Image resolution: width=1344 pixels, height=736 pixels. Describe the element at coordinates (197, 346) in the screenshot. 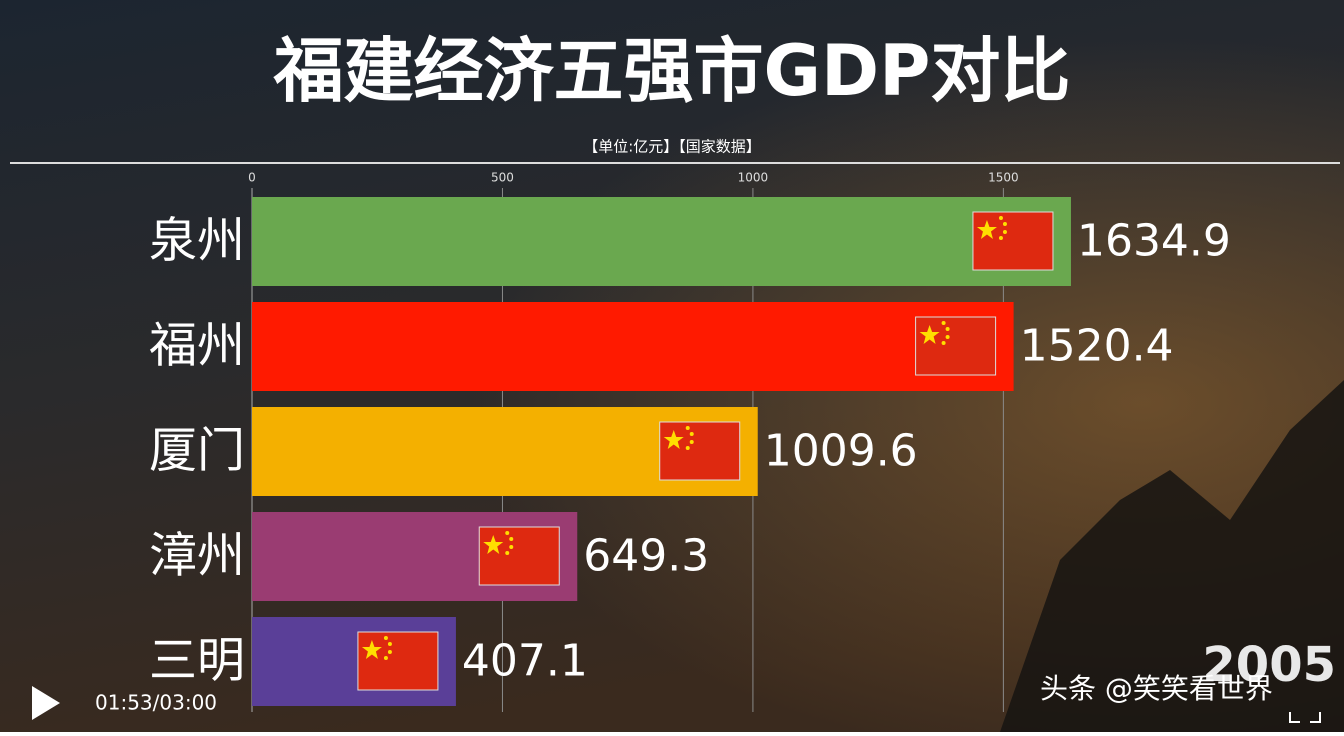

I see `y-tick-label: 福州` at that location.